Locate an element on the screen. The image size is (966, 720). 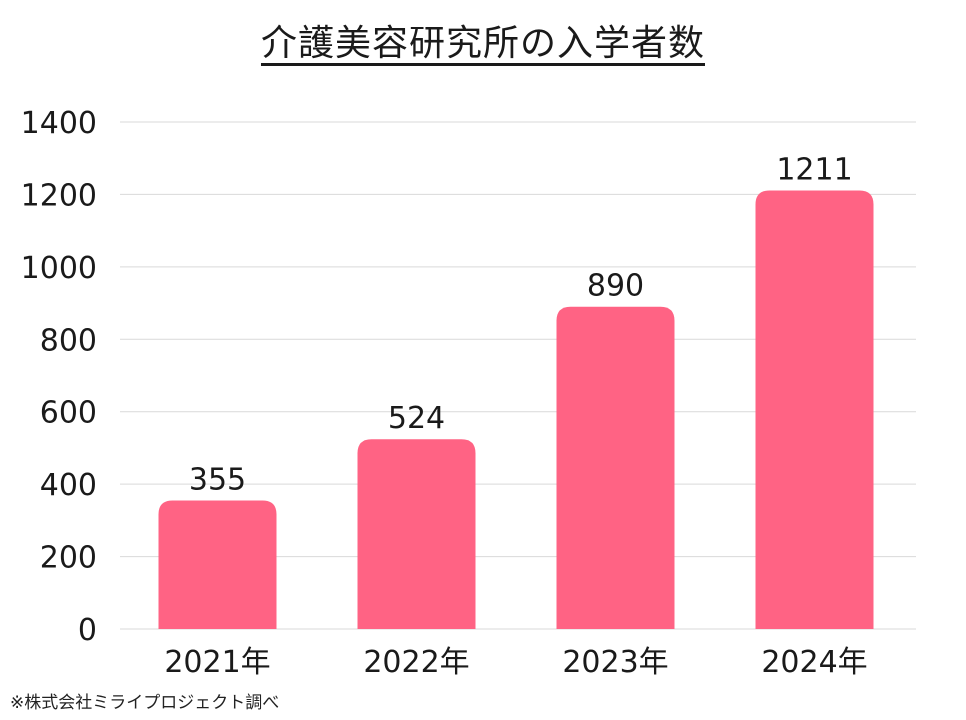
chart-title: 介護美容研究所の入学者数 is located at coordinates (483, 40).